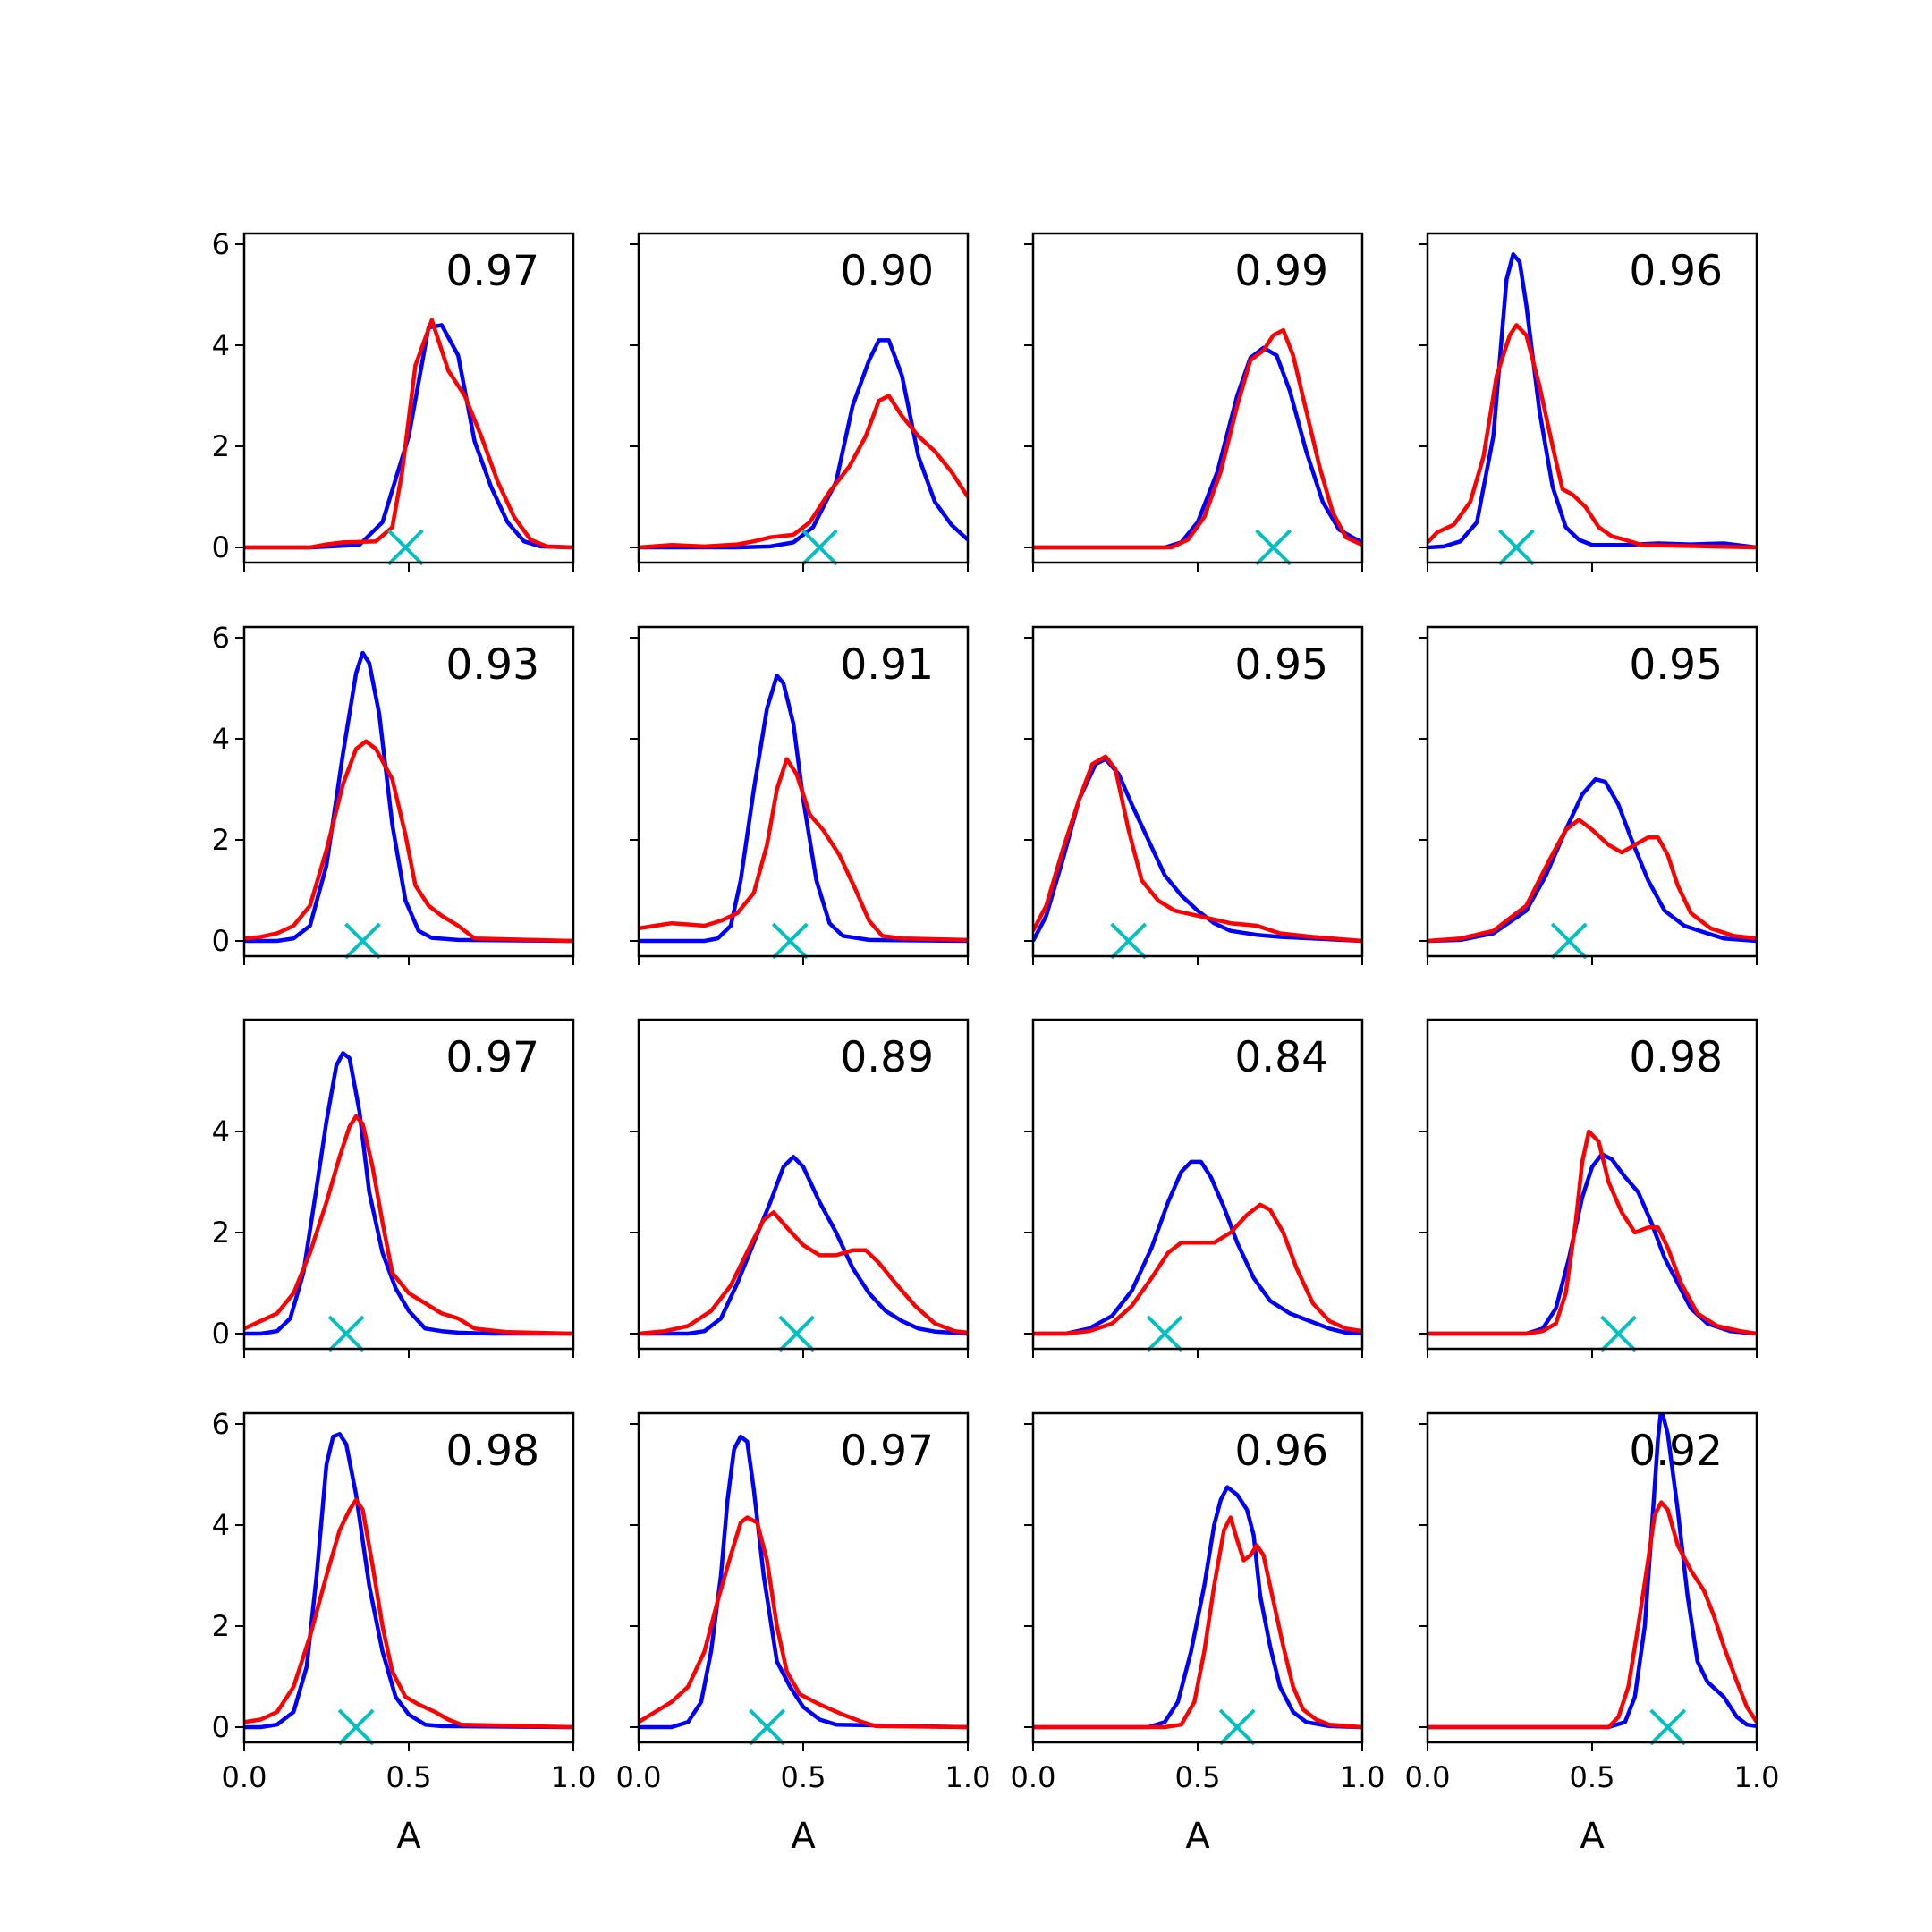  I want to click on panel-8: 0.95, so click(1588, 795).